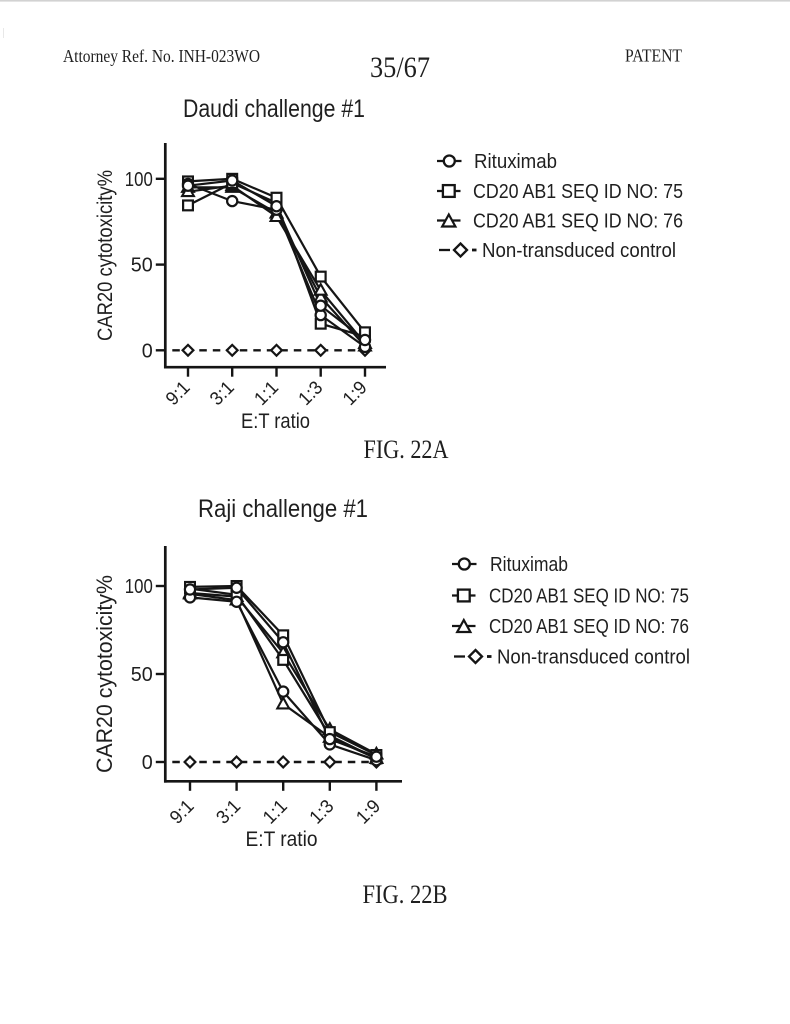 This screenshot has height=1024, width=790. What do you see at coordinates (653, 56) in the screenshot?
I see `svg-text: PATENT` at bounding box center [653, 56].